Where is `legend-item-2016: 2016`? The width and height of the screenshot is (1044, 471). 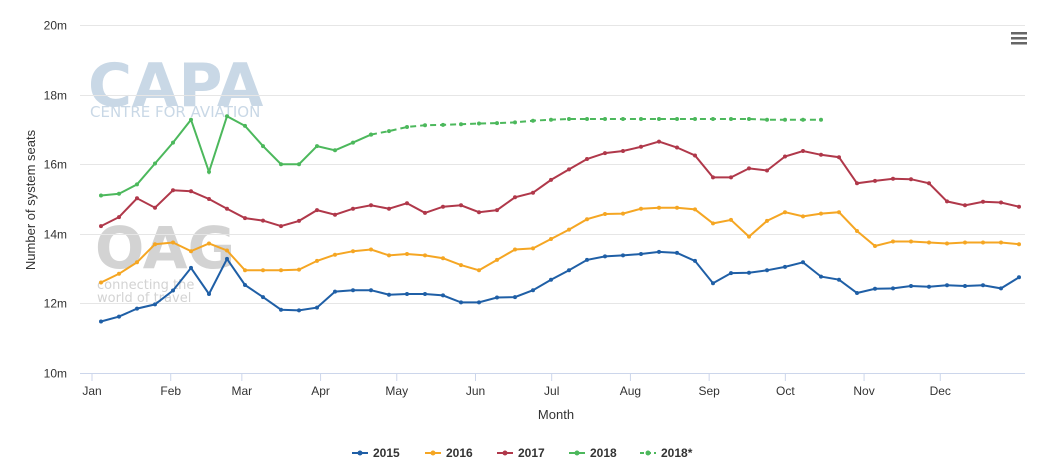
legend-item-2016: 2016 is located at coordinates (449, 453).